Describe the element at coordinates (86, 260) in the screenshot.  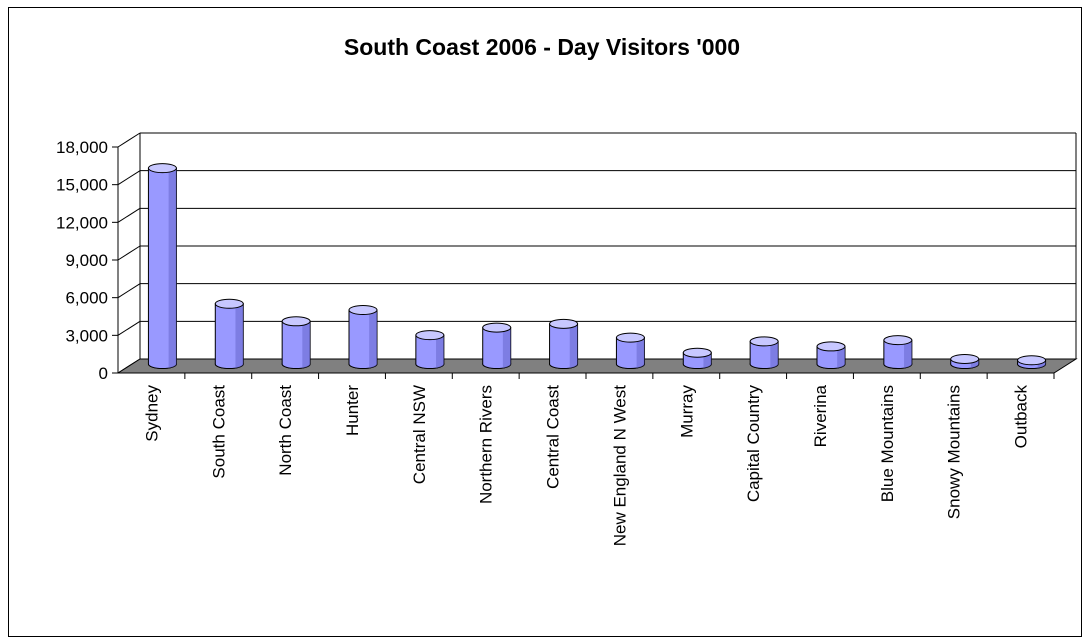
I see `y-tick-label: 9,000` at that location.